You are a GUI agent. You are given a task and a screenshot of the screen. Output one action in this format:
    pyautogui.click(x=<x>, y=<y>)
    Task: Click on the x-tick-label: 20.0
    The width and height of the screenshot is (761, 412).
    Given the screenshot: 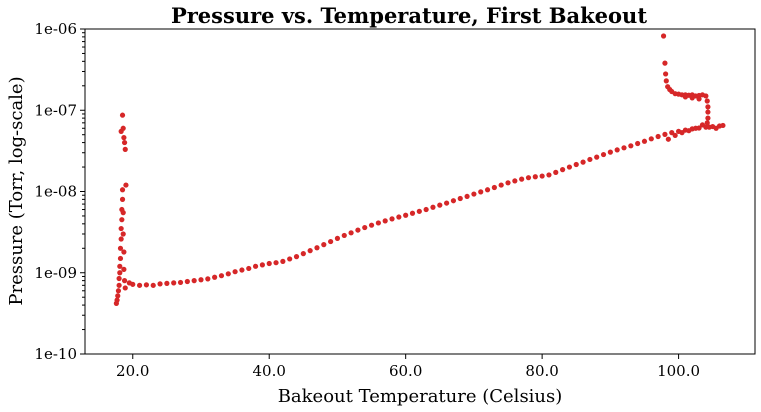 What is the action you would take?
    pyautogui.click(x=132, y=371)
    